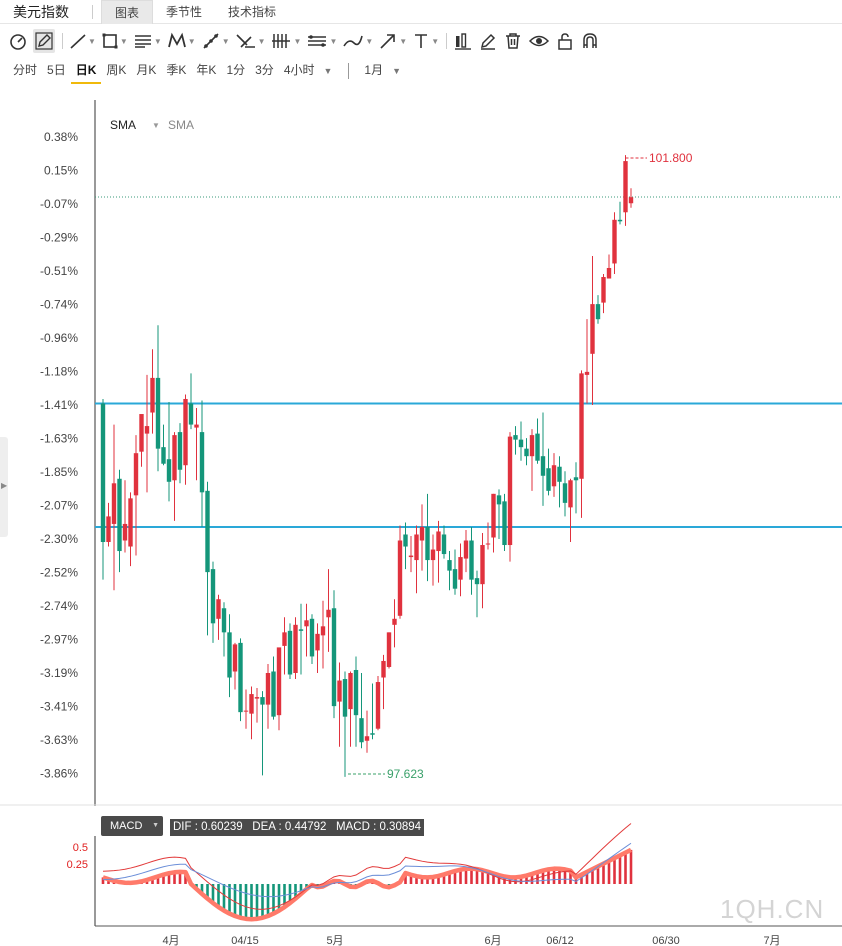  Describe the element at coordinates (421, 12) in the screenshot. I see `top-bar: 美元指数 图表 季节性 技术指标` at that location.